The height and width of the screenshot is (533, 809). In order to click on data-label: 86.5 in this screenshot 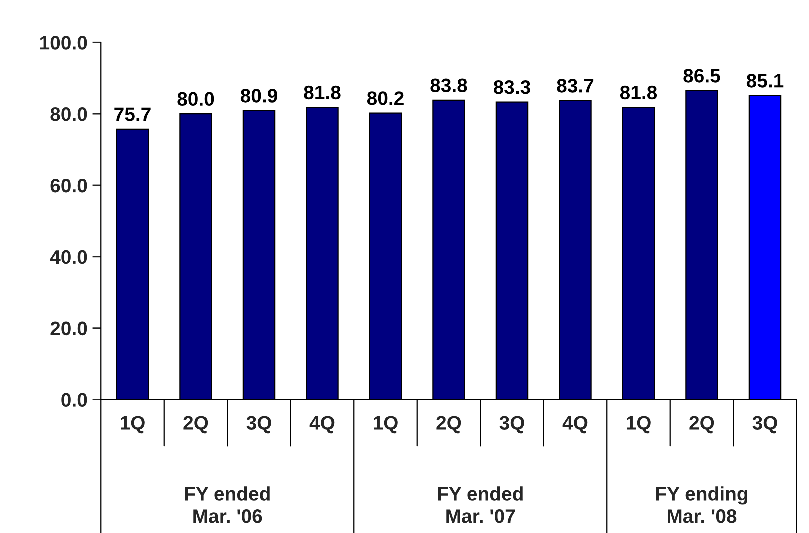, I will do `click(702, 76)`.